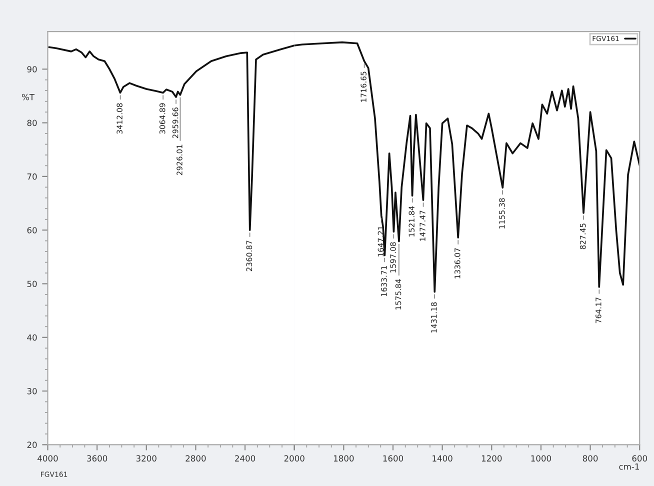  What do you see at coordinates (32, 69) in the screenshot?
I see `y-tick-label: 90` at bounding box center [32, 69].